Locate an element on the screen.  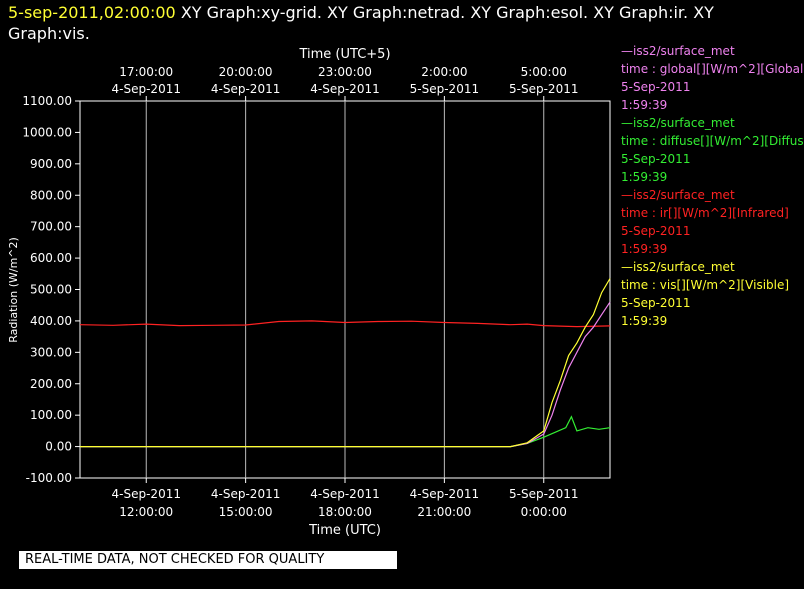
x-axis-label-bottom: Time (UTC) is located at coordinates (344, 530).